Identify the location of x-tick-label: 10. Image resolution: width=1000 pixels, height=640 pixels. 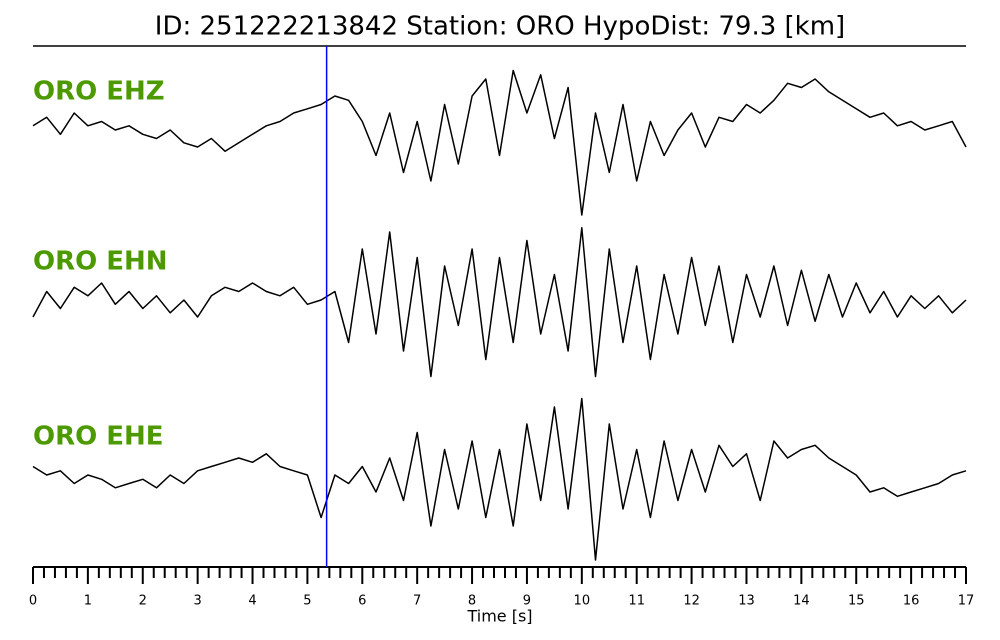
(582, 601).